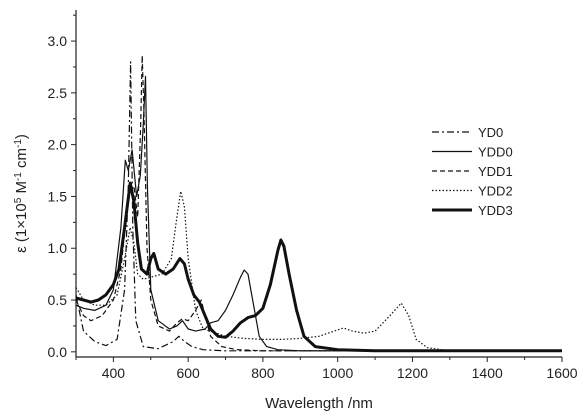 Image resolution: width=584 pixels, height=413 pixels. Describe the element at coordinates (114, 373) in the screenshot. I see `x-tick-label: 400` at that location.